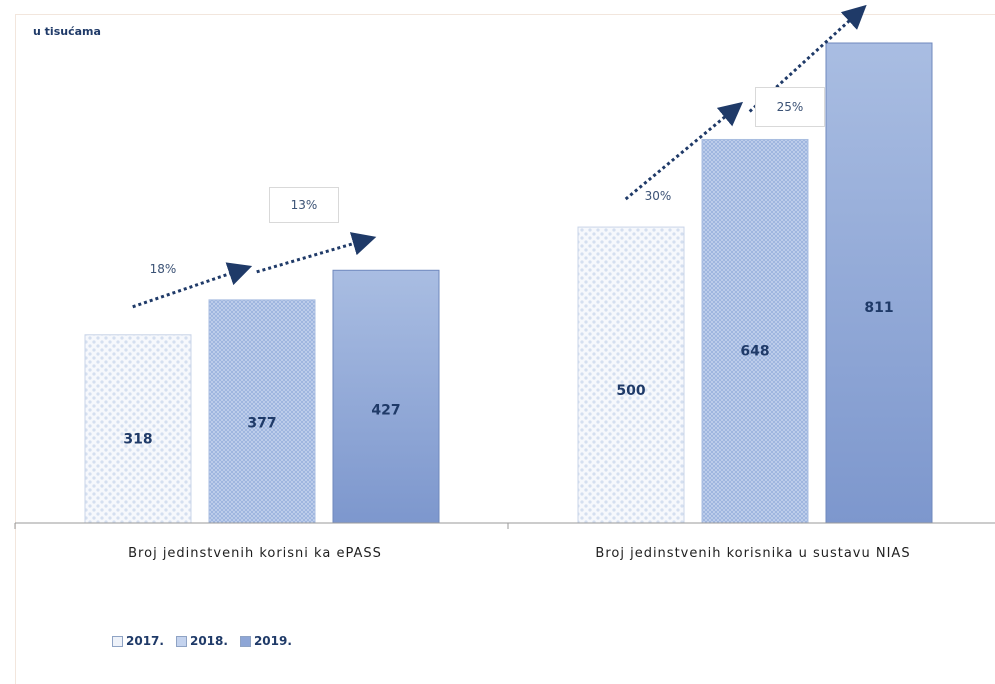 This screenshot has width=995, height=684. What do you see at coordinates (505, 14) in the screenshot?
I see `frame-top-border` at bounding box center [505, 14].